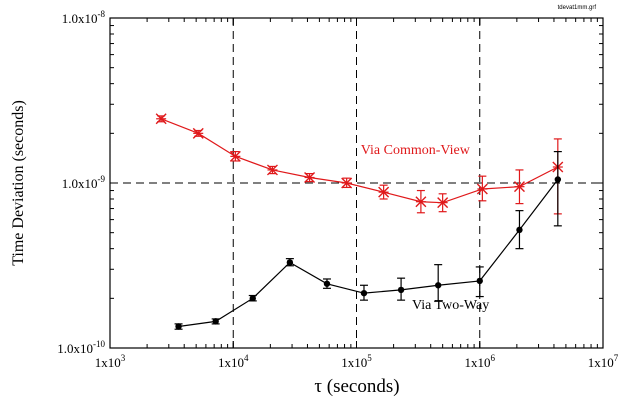  I want to click on series-line, so click(359, 161).